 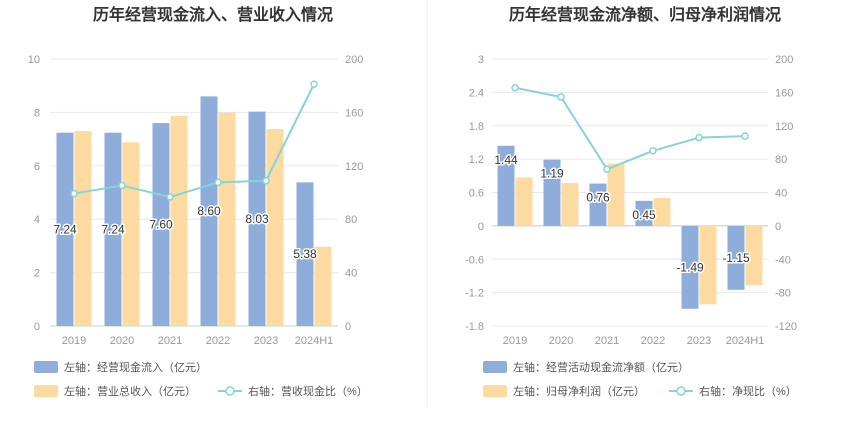 I want to click on bar-data-label: 8.60, so click(x=209, y=211).